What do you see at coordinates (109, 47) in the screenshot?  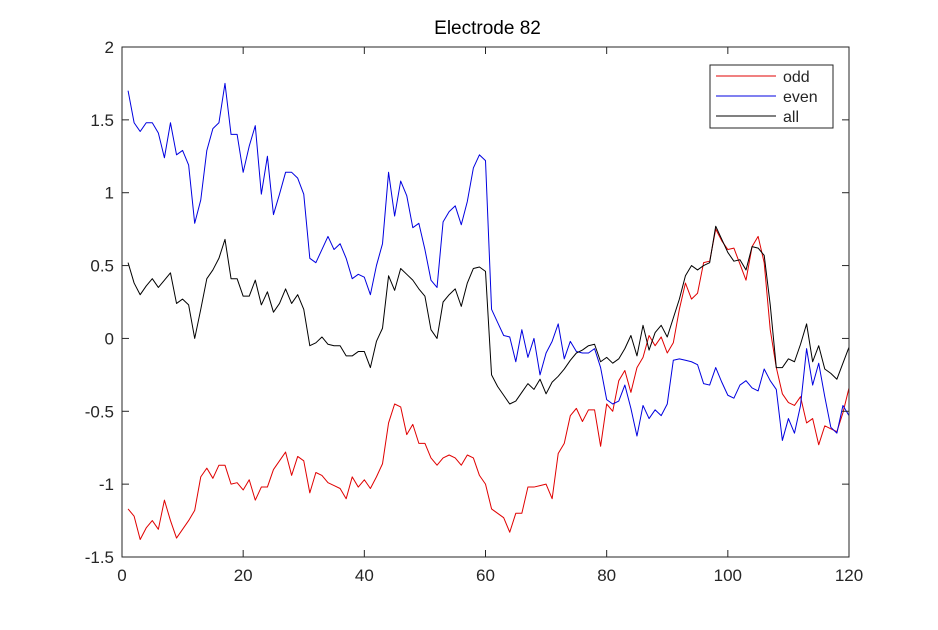 I see `y-tick-label: 2` at bounding box center [109, 47].